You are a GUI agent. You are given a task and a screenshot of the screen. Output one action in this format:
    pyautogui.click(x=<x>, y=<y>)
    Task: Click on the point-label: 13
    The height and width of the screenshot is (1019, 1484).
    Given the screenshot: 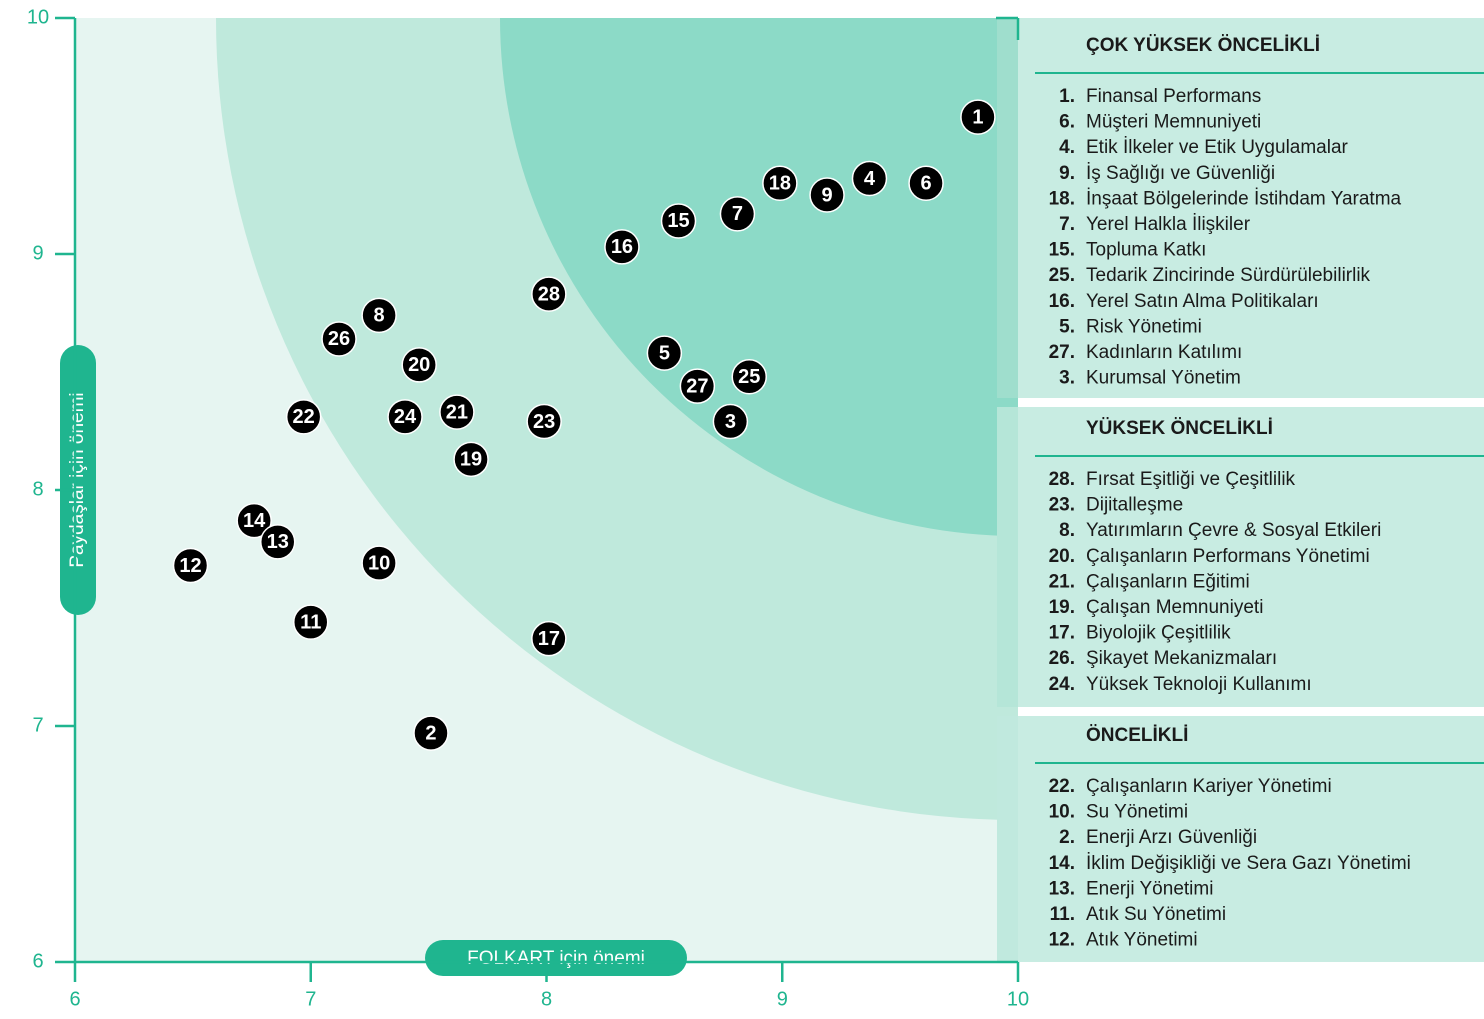 What is the action you would take?
    pyautogui.click(x=278, y=542)
    